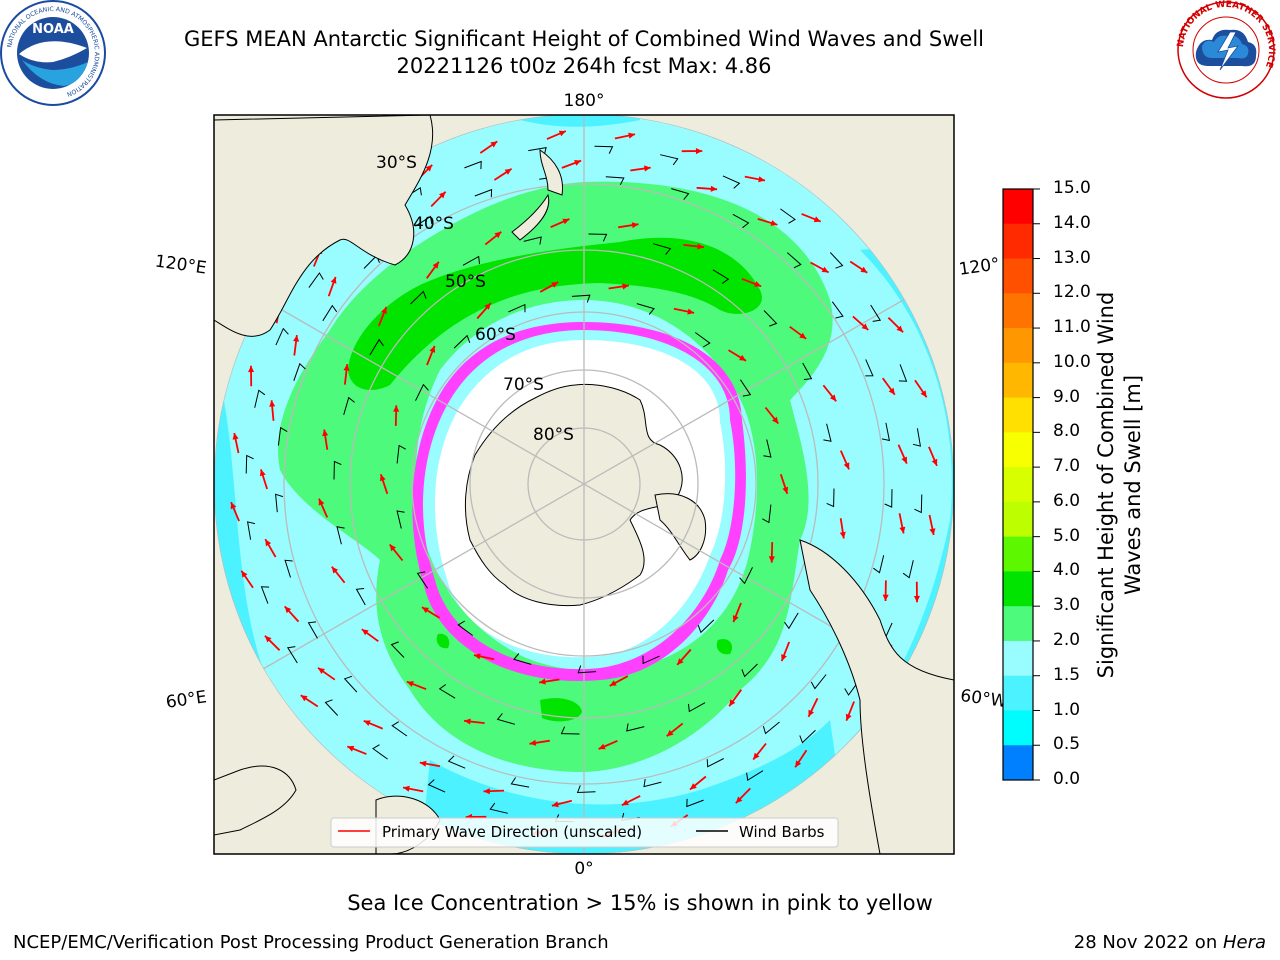  What do you see at coordinates (1067, 639) in the screenshot?
I see `colorbar-tick-label: 2.0` at bounding box center [1067, 639].